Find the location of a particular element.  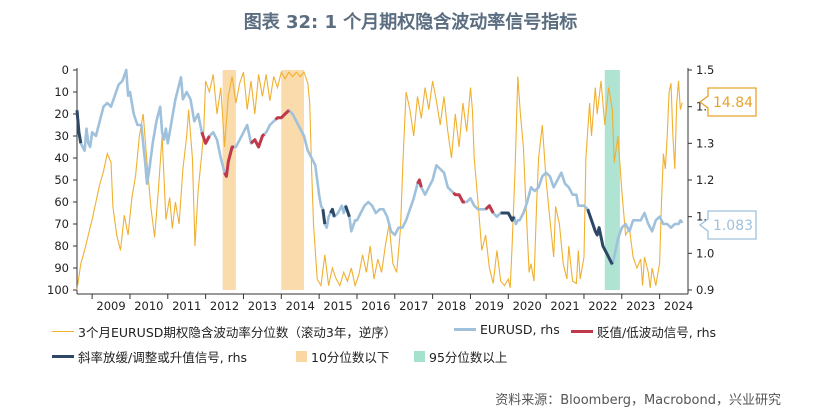

chart-title: 图表 32: 1 个月期权隐含波动率信号指标 is located at coordinates (410, 22).